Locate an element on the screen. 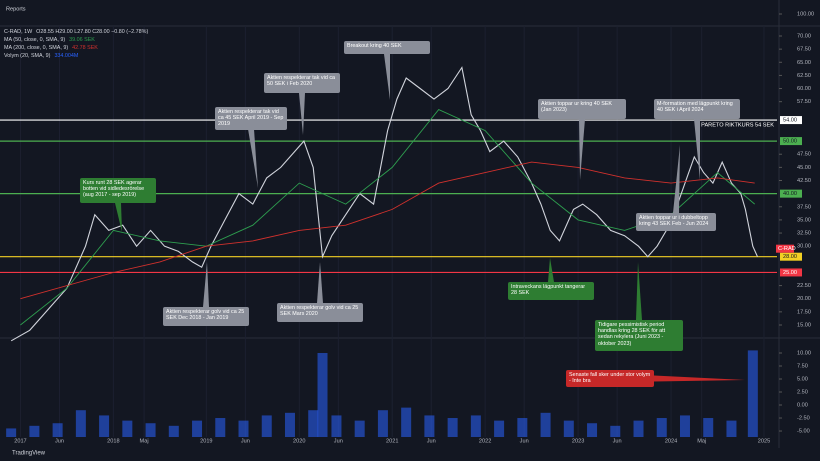 This screenshot has width=820, height=461. annotation: Aktien toppar ur kring 40 SEK (Jan 2023) is located at coordinates (582, 109).